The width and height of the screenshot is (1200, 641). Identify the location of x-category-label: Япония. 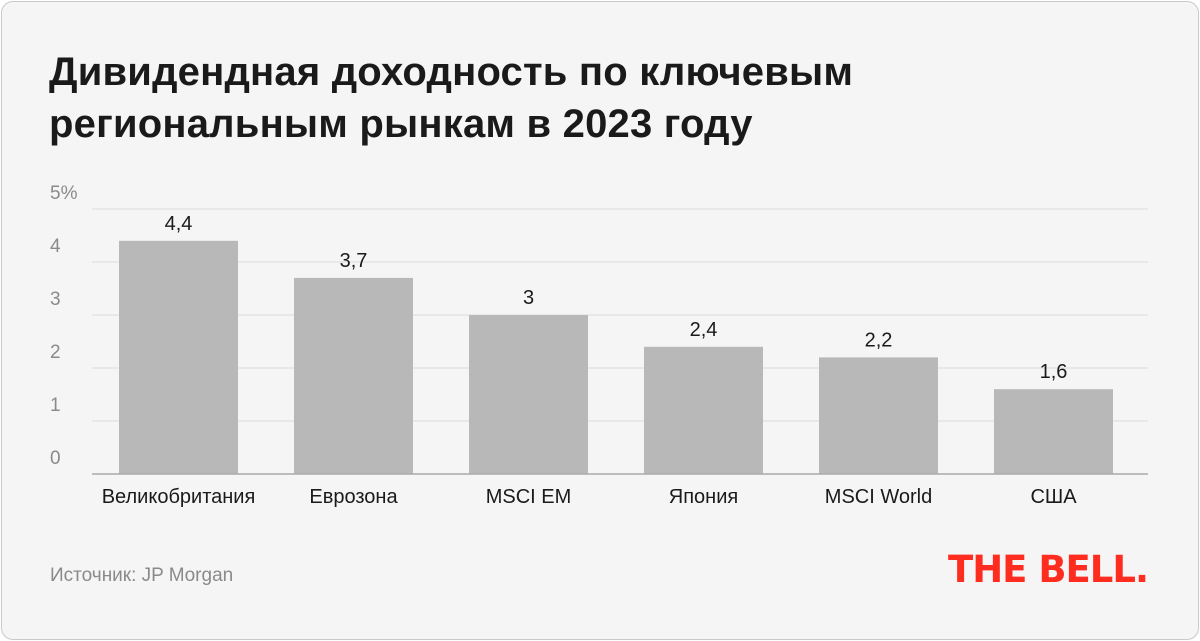
(703, 497).